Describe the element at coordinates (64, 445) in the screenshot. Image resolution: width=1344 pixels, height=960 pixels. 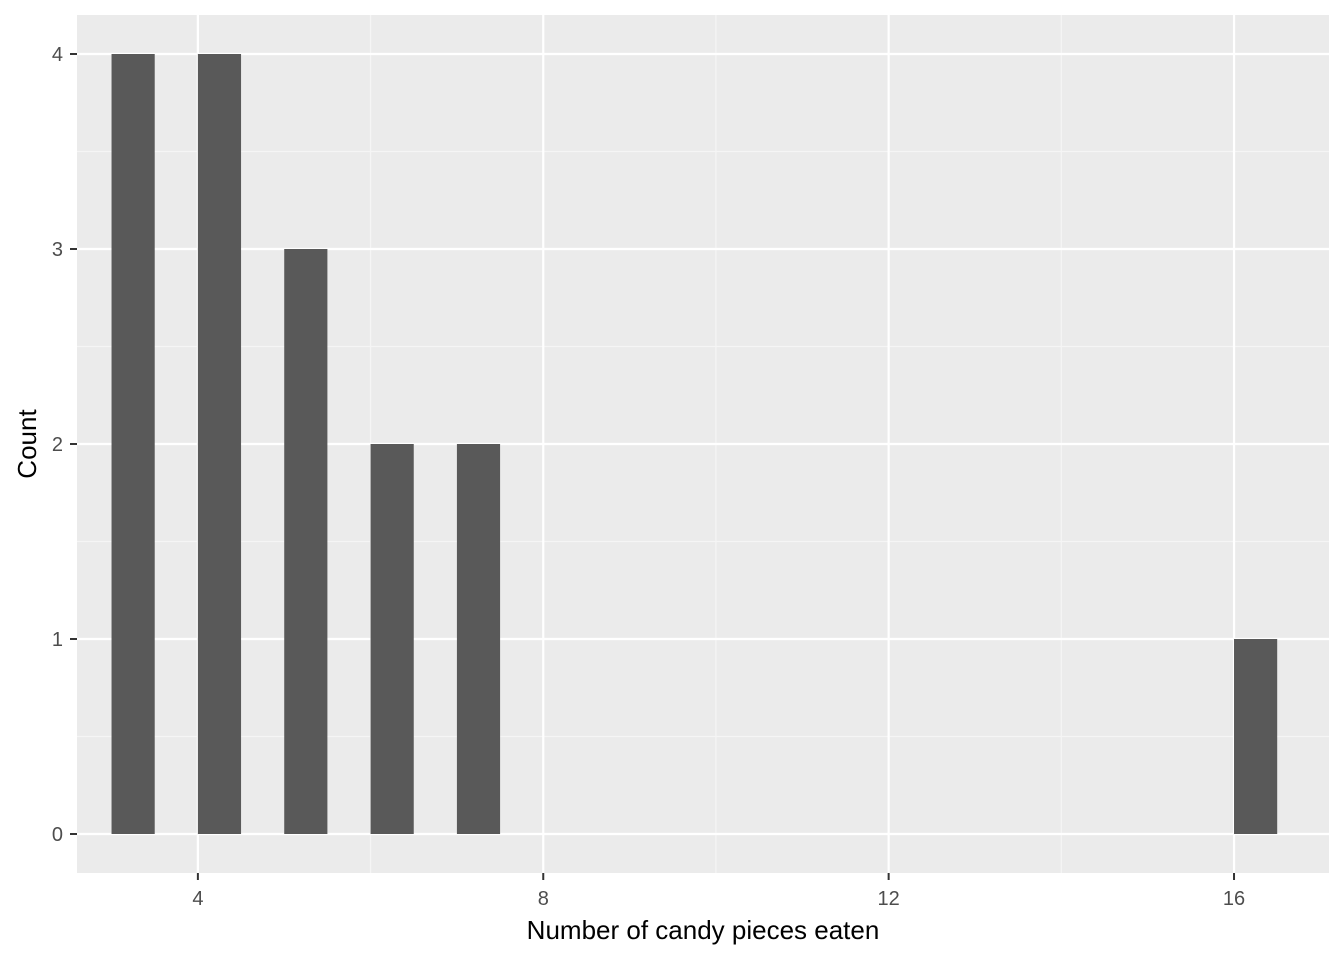
I see `y-axis: 0 1 2 3 4` at that location.